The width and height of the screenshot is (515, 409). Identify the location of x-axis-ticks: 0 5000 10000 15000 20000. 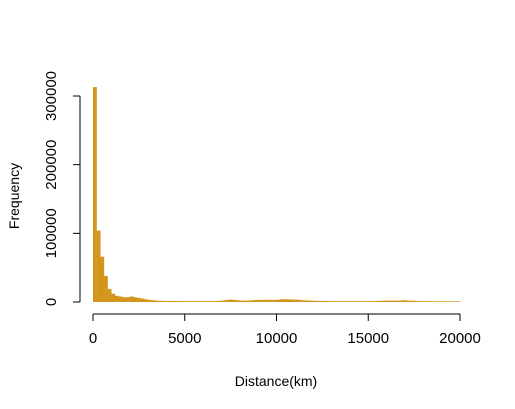
(285, 330).